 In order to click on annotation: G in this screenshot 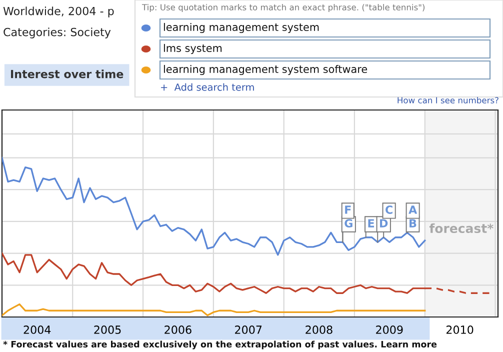, I will do `click(348, 223)`.